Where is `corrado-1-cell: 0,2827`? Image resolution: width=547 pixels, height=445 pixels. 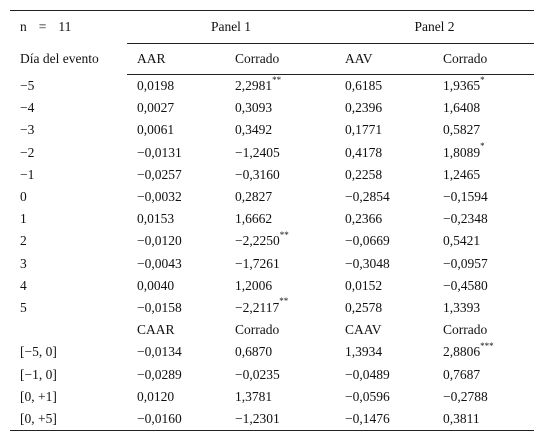
corrado-1-cell: 0,2827 is located at coordinates (280, 197).